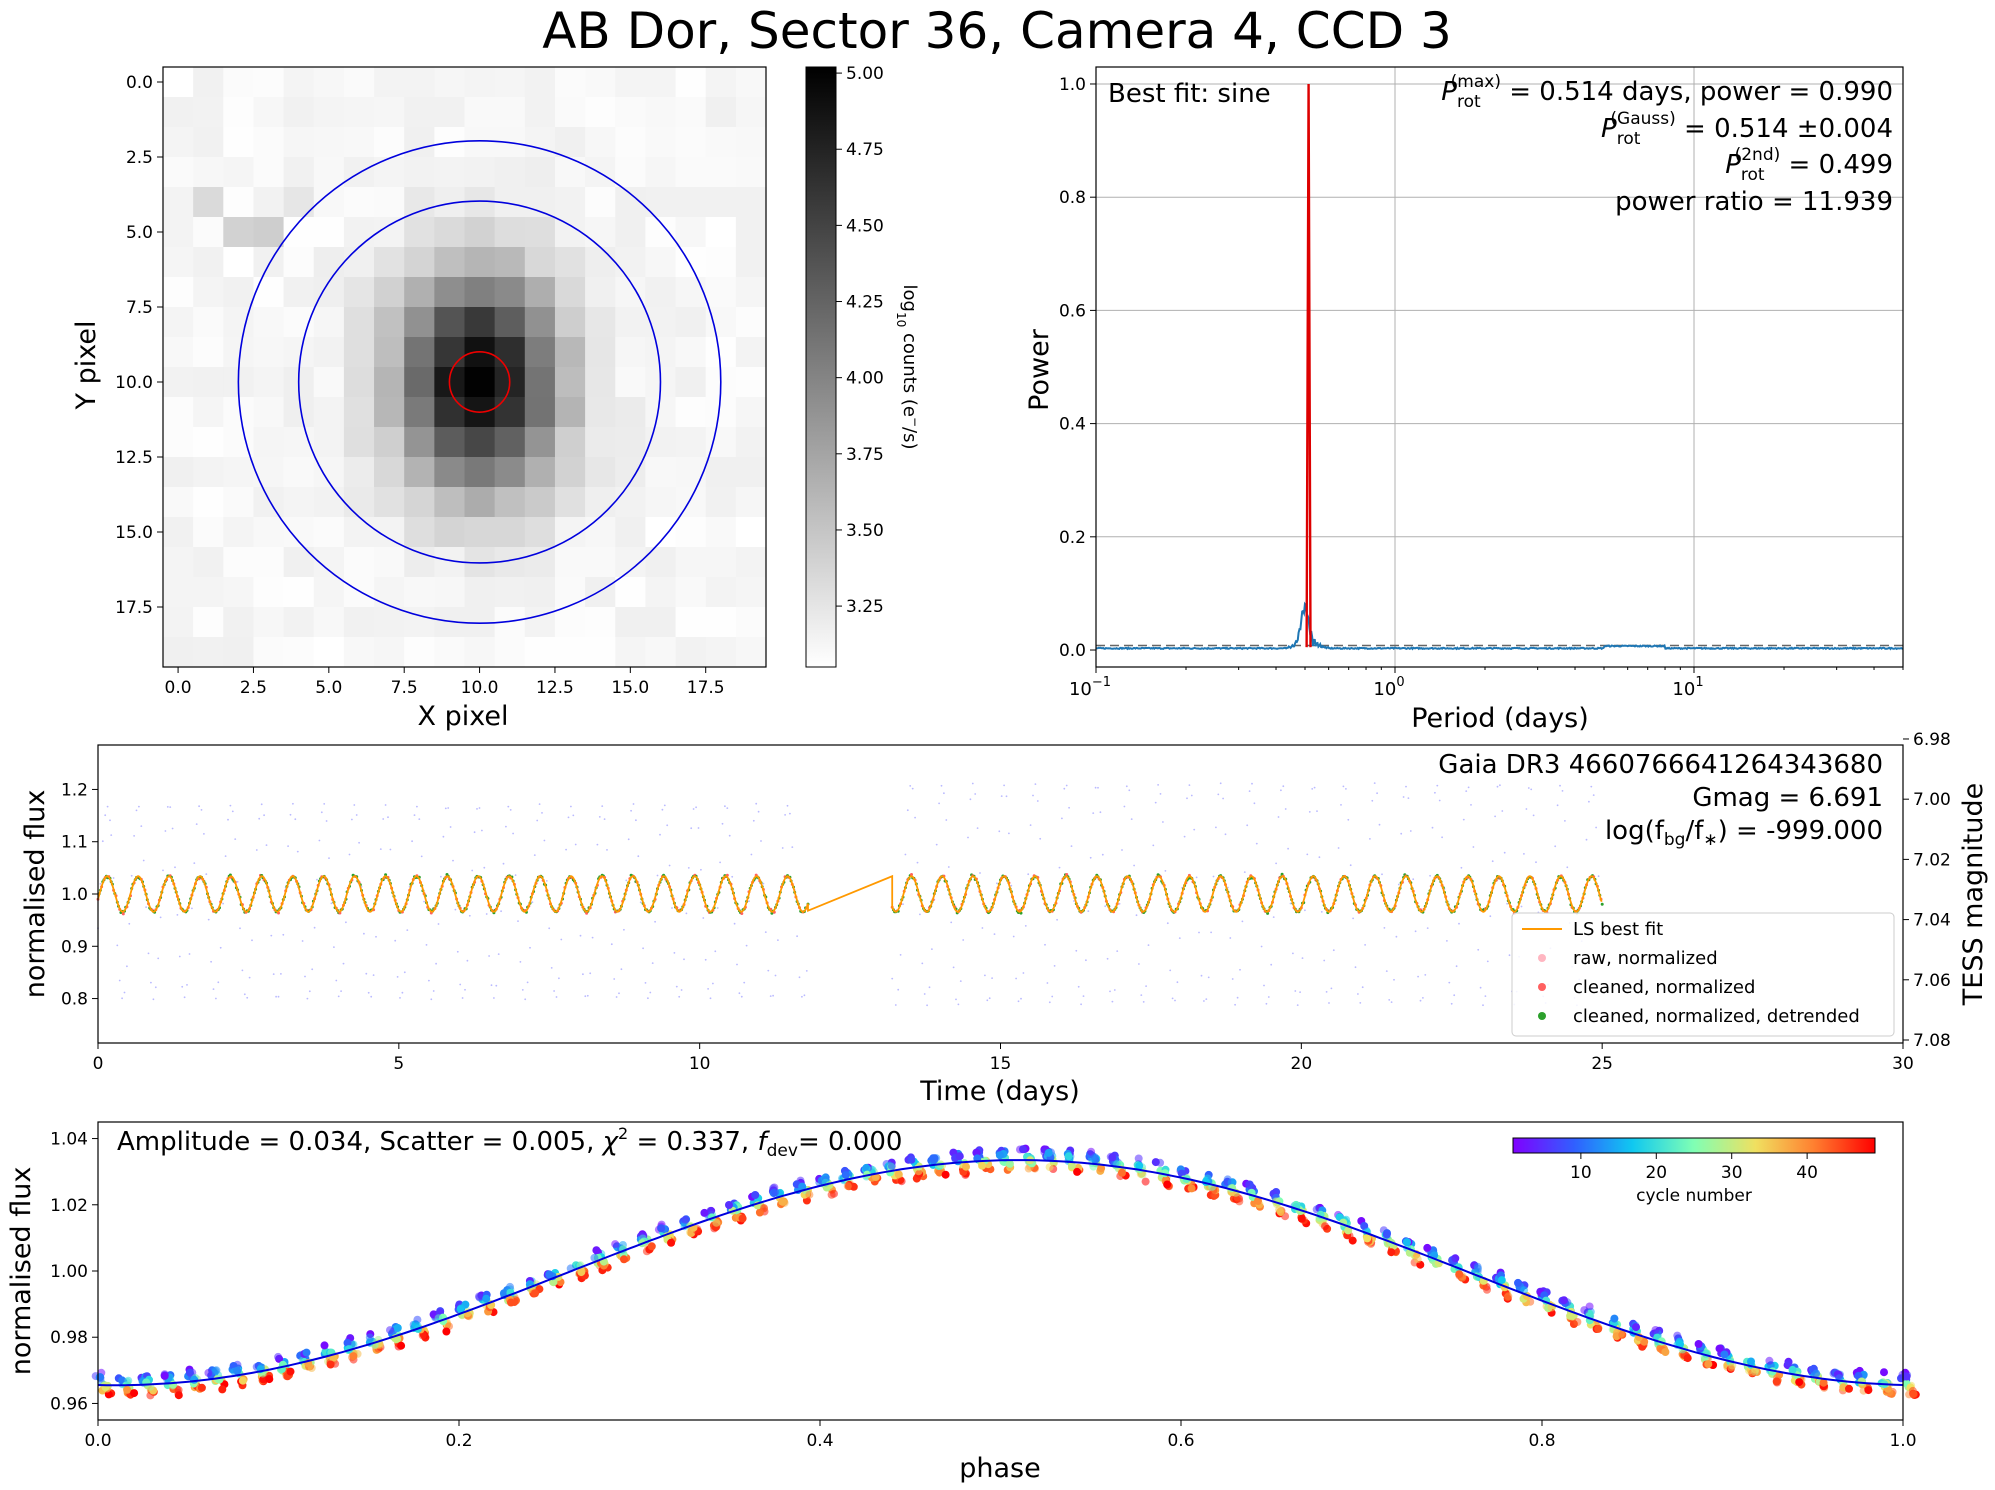  I want to click on lc-right-tick-label: 7.06, so click(1932, 981).